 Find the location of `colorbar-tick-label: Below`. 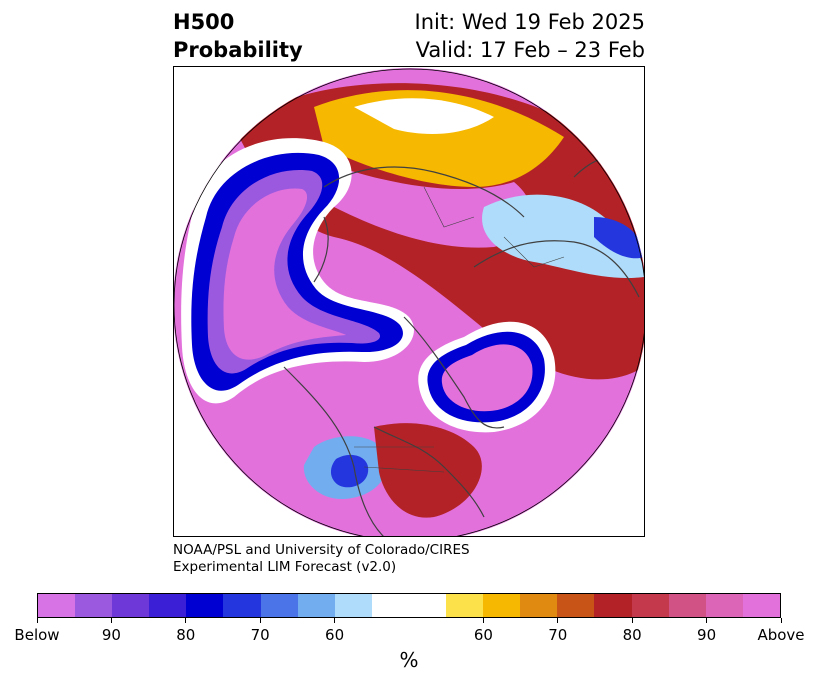

colorbar-tick-label: Below is located at coordinates (37, 635).